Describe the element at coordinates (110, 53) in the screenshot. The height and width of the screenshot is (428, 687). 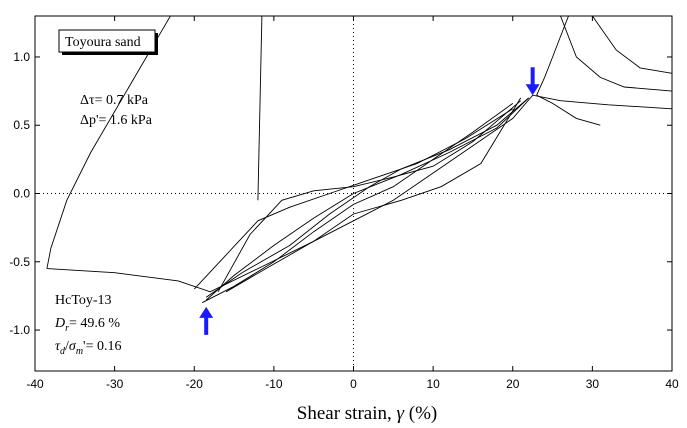
I see `legend-shadow-bottom` at that location.